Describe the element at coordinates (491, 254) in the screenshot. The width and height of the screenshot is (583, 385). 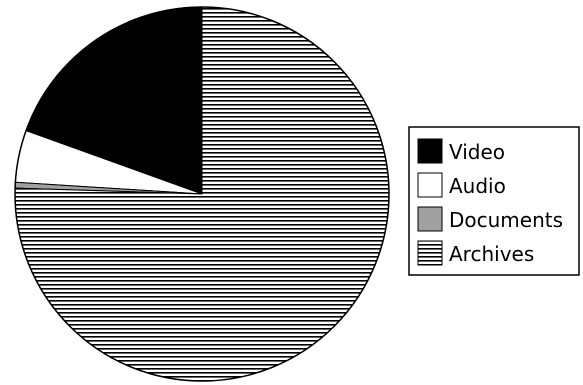
I see `legend-label-archives: Archives` at that location.